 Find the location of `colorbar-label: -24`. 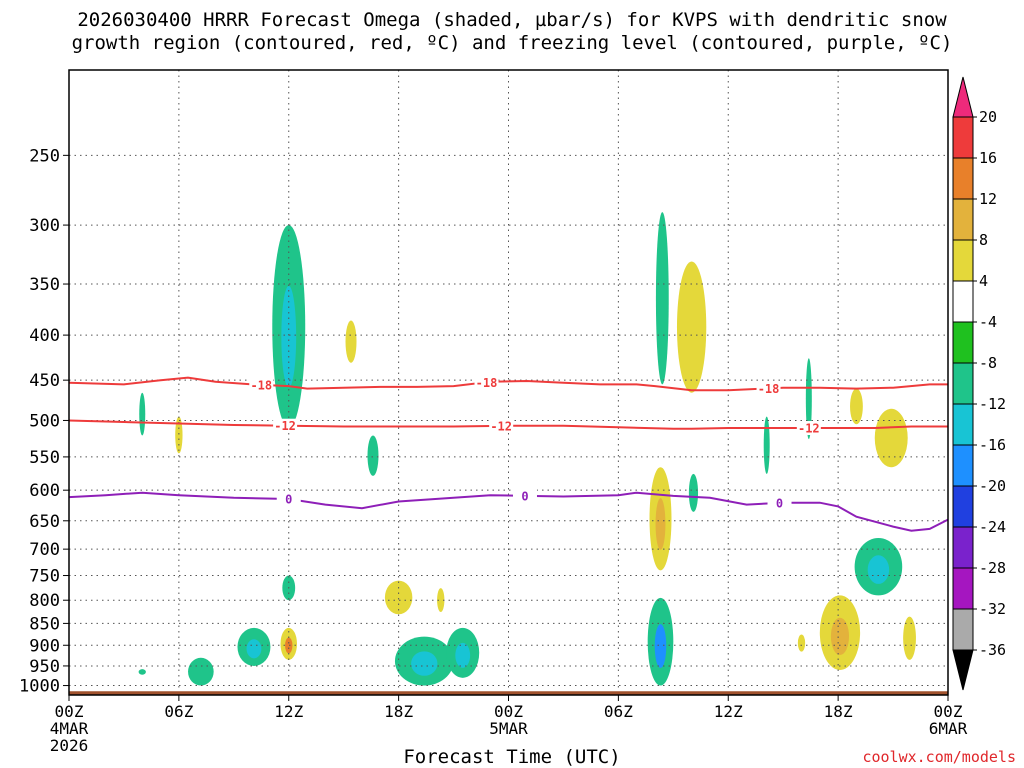

colorbar-label: -24 is located at coordinates (992, 527).